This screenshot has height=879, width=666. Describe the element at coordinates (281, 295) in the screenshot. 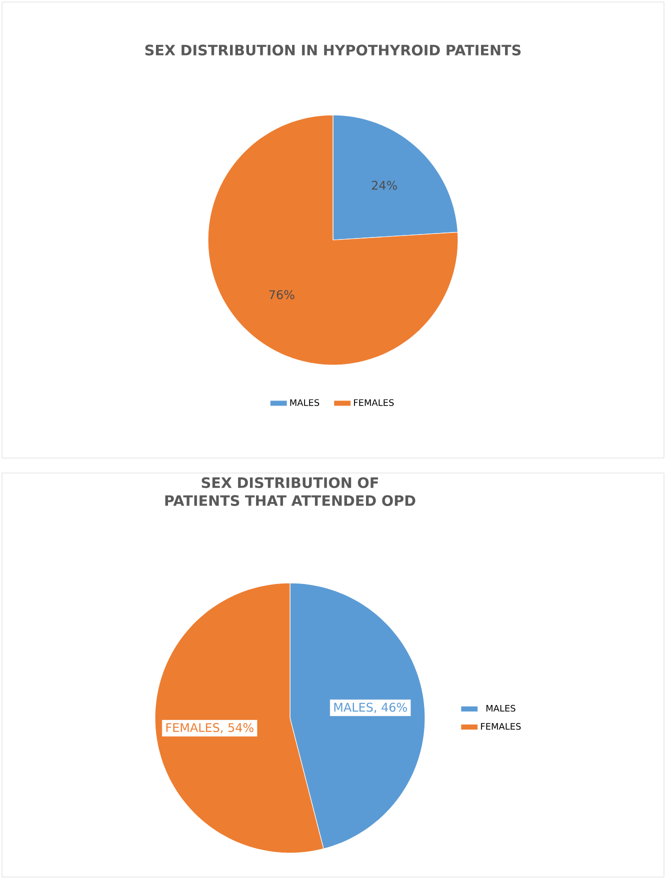

I see `data-label: 76%` at that location.